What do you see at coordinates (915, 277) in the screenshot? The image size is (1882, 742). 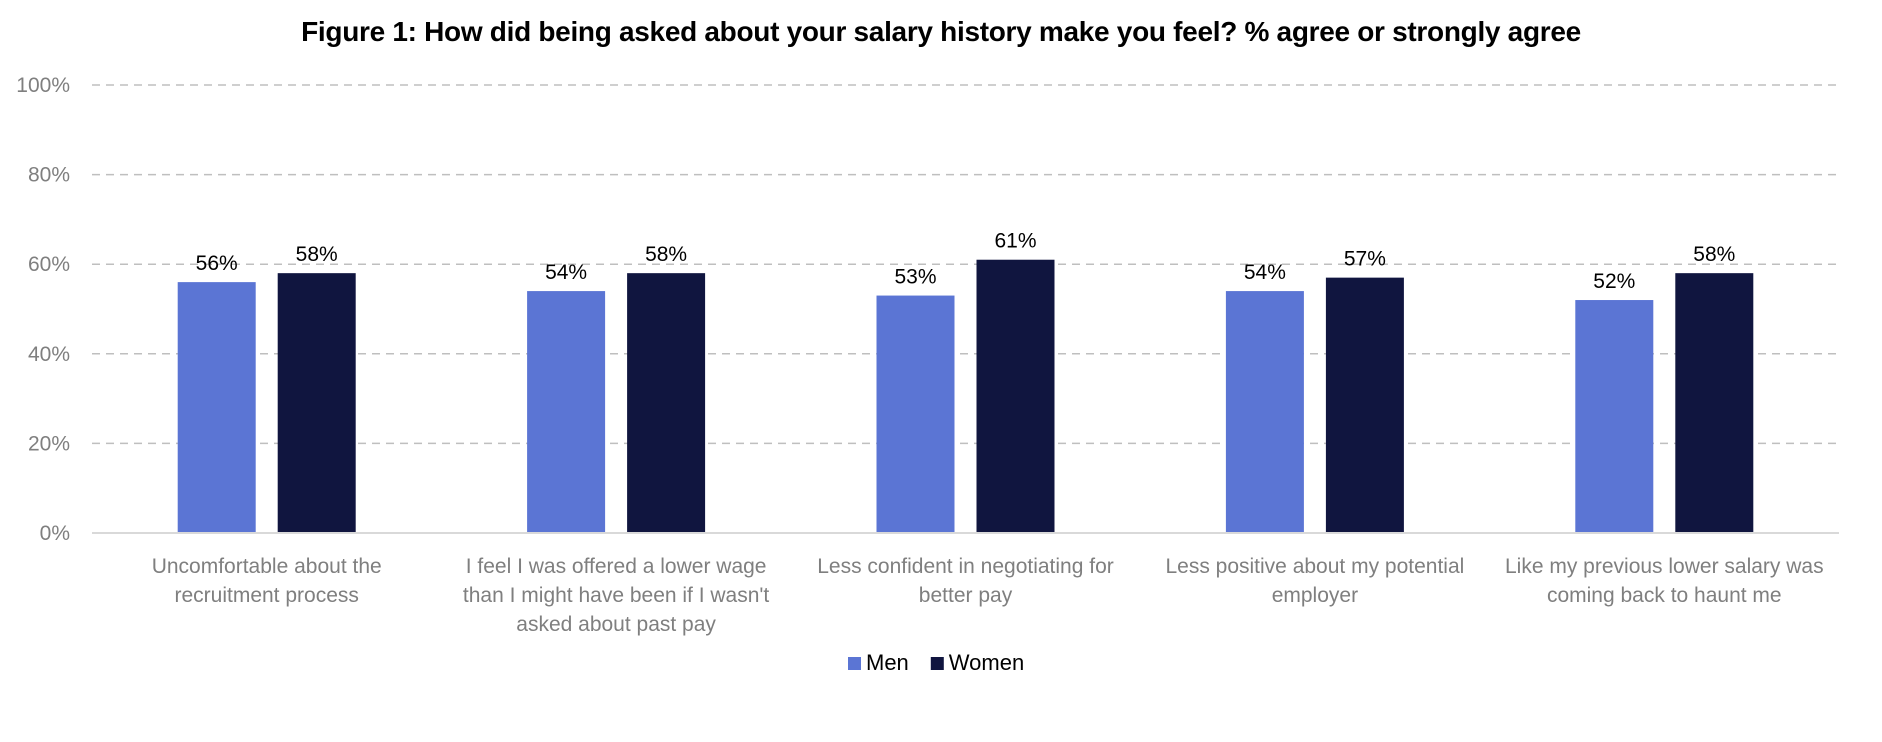 I see `data-label-men: 53%` at bounding box center [915, 277].